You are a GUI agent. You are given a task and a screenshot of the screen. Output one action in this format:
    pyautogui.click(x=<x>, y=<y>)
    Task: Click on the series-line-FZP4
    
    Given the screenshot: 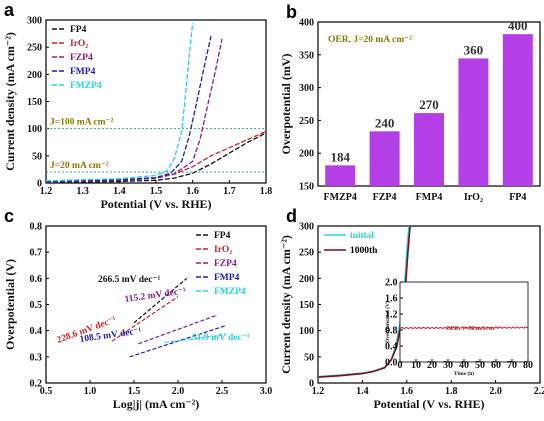 What is the action you would take?
    pyautogui.click(x=134, y=110)
    